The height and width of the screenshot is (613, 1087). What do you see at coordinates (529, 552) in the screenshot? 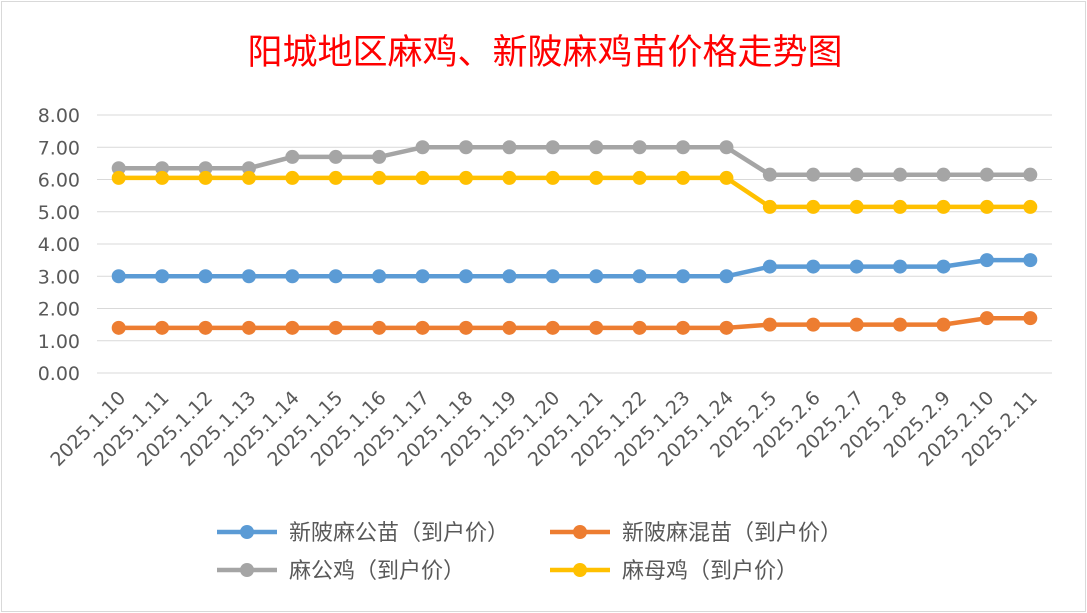
I see `legend: 新陂麻公苗（到户价） 新陂麻混苗（到户价） 麻公鸡（到户价） 麻母鸡（到户价）` at bounding box center [529, 552].